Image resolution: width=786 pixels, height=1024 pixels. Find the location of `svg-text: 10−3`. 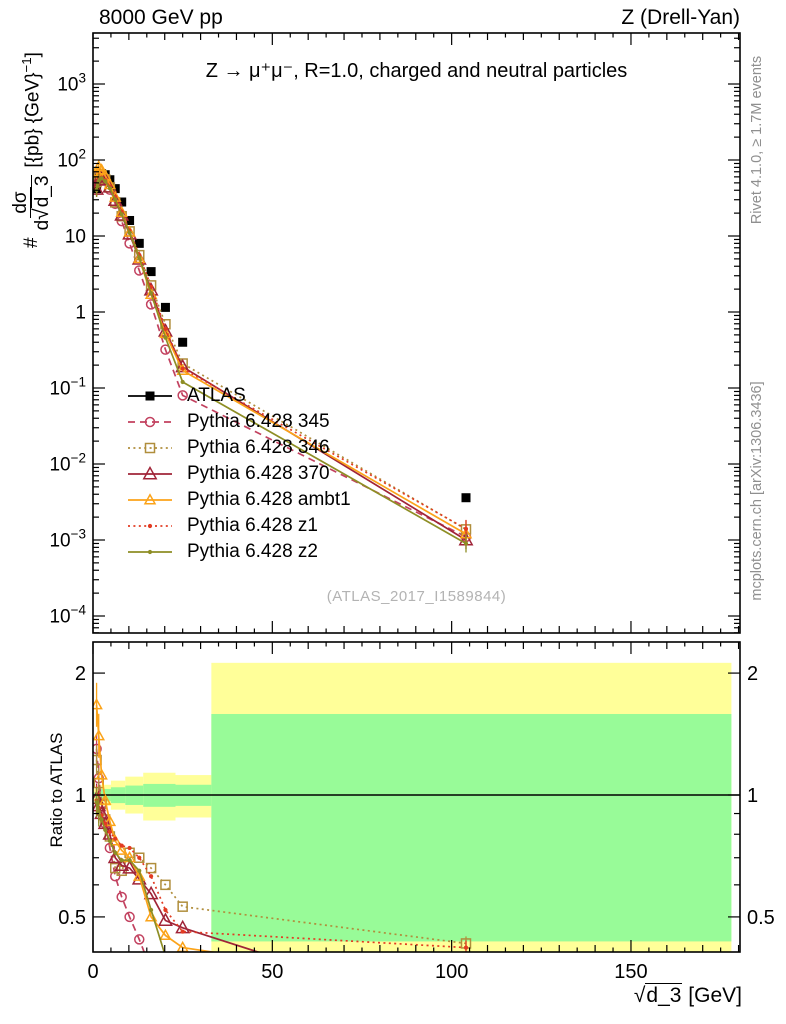

svg-text: 10−3 is located at coordinates (67, 539).